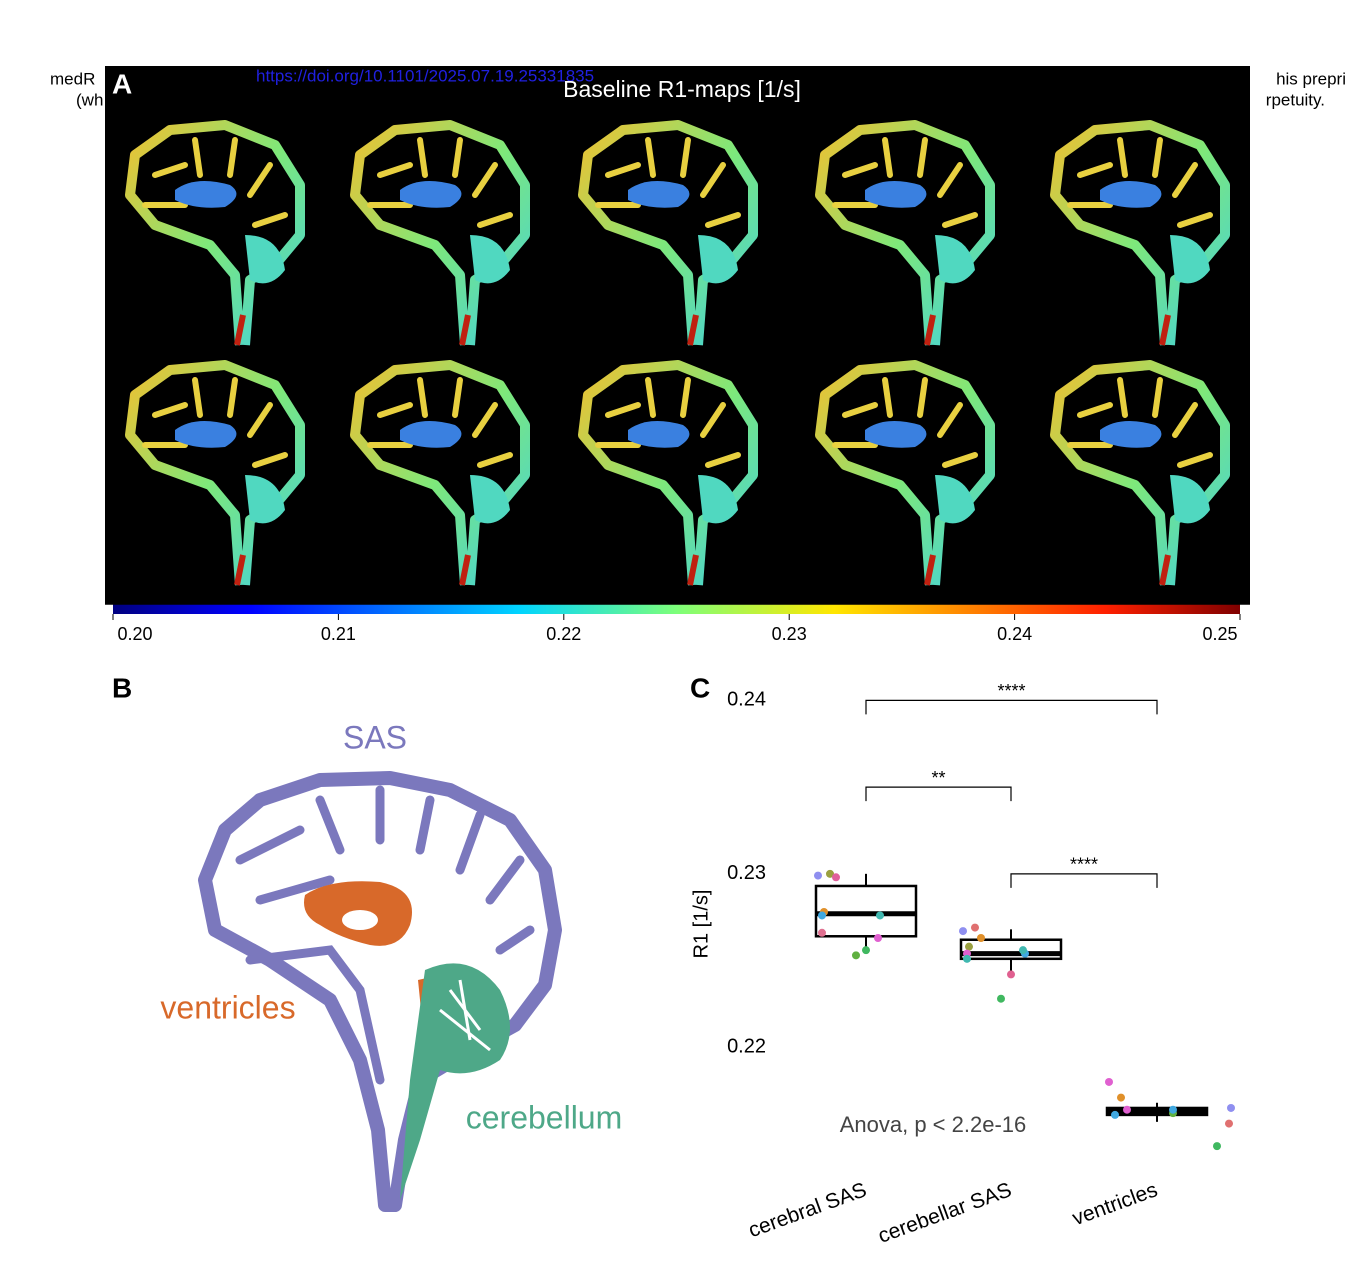  I want to click on region-label: SAS, so click(375, 737).